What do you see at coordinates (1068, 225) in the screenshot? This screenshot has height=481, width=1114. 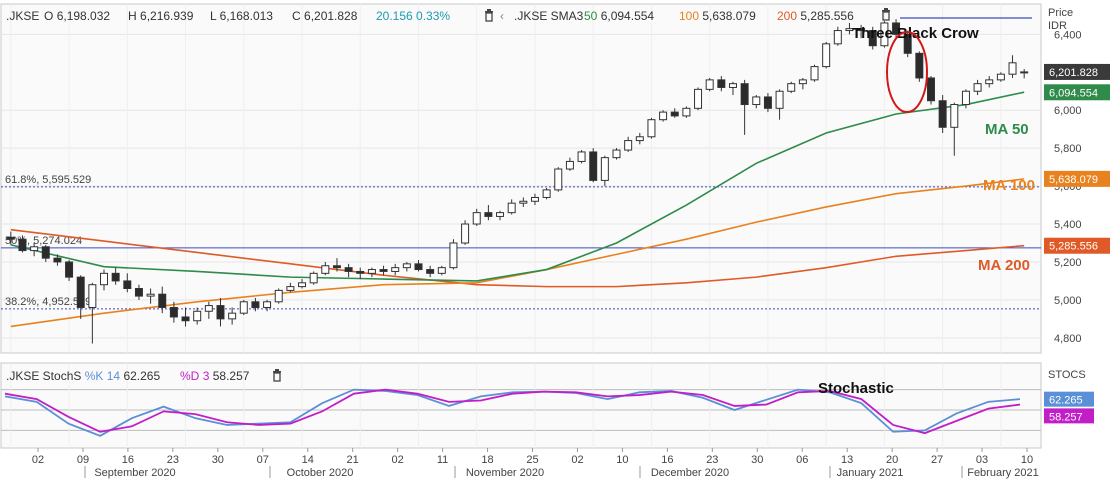 I see `price-tick-label: 5,400` at bounding box center [1068, 225].